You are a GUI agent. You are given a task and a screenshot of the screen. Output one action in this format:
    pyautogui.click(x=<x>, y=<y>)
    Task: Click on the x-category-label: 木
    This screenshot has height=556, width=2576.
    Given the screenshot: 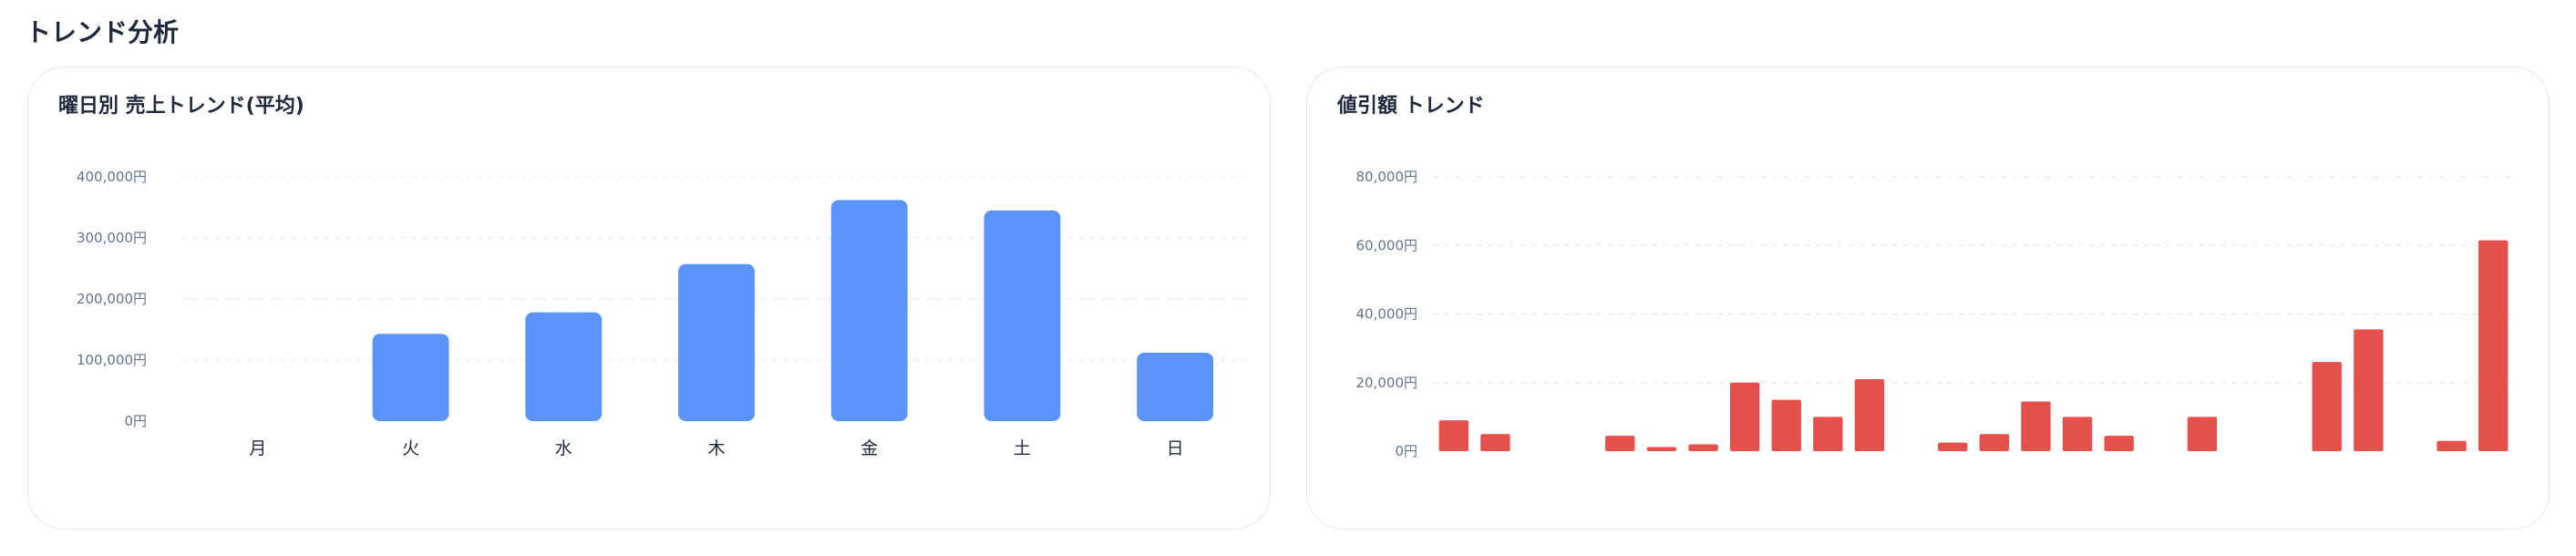 What is the action you would take?
    pyautogui.click(x=716, y=448)
    